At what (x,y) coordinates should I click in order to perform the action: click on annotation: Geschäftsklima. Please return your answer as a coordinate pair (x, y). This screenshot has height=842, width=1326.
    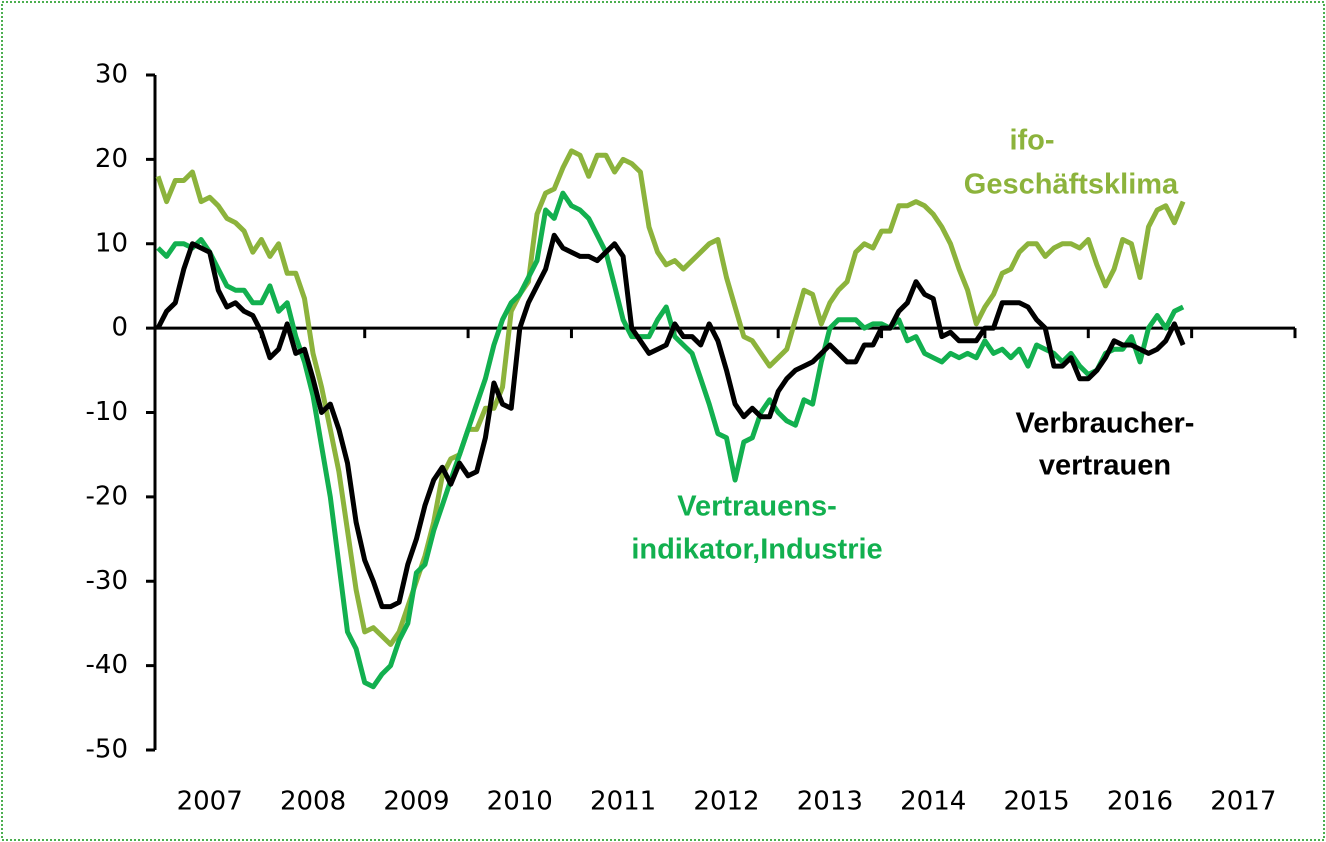
    Looking at the image, I should click on (1071, 185).